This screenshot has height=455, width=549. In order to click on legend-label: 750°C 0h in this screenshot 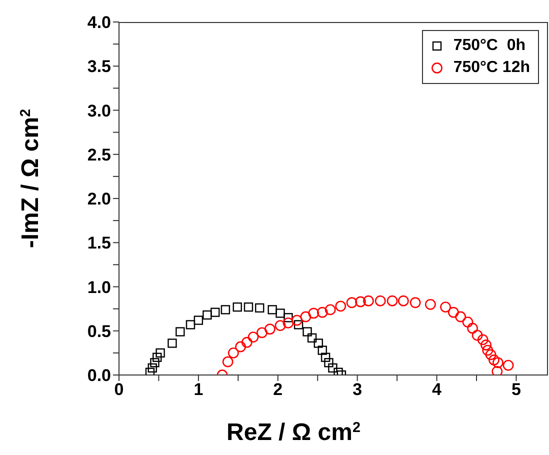, I will do `click(489, 46)`.